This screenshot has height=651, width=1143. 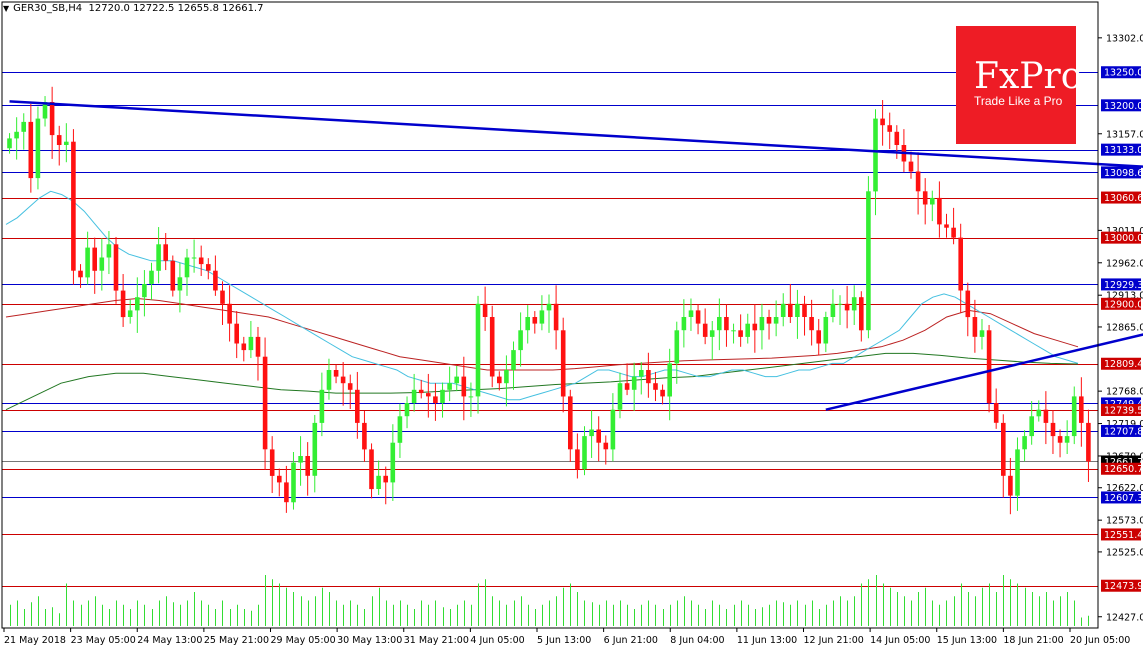 I want to click on level-tag-label: 12707.8, so click(x=1123, y=431).